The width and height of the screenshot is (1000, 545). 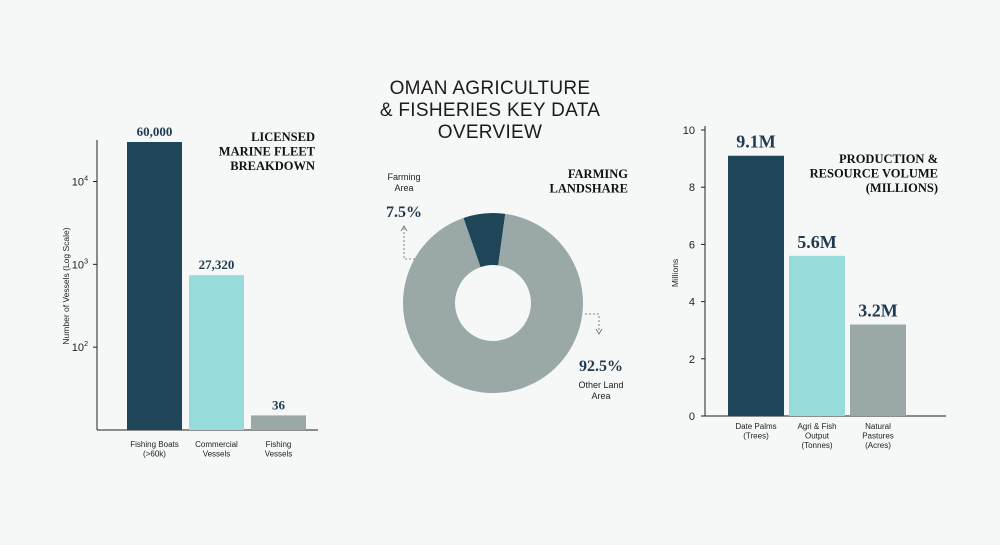 I want to click on fleet-y-tick-label: 10⁴, so click(x=80, y=181).